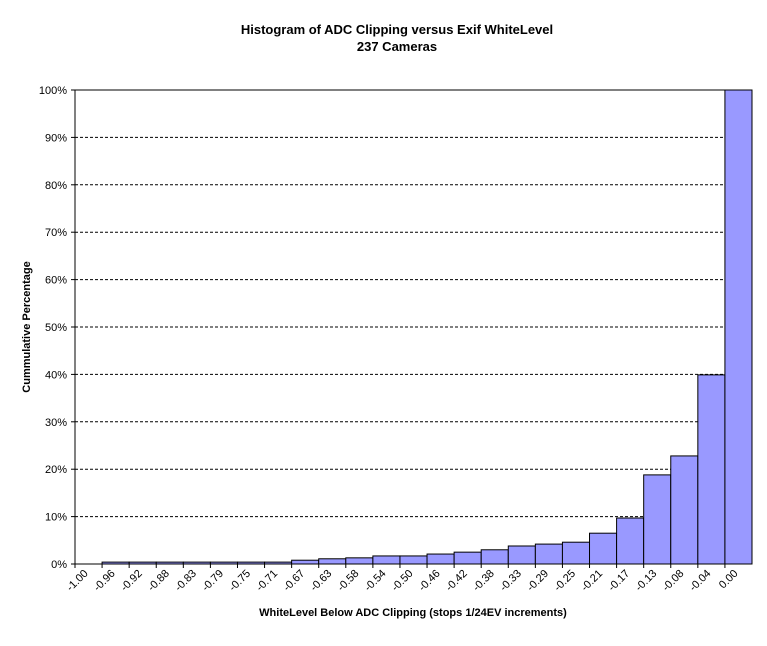 This screenshot has width=767, height=646. What do you see at coordinates (56, 138) in the screenshot?
I see `y-tick-label: 90%` at bounding box center [56, 138].